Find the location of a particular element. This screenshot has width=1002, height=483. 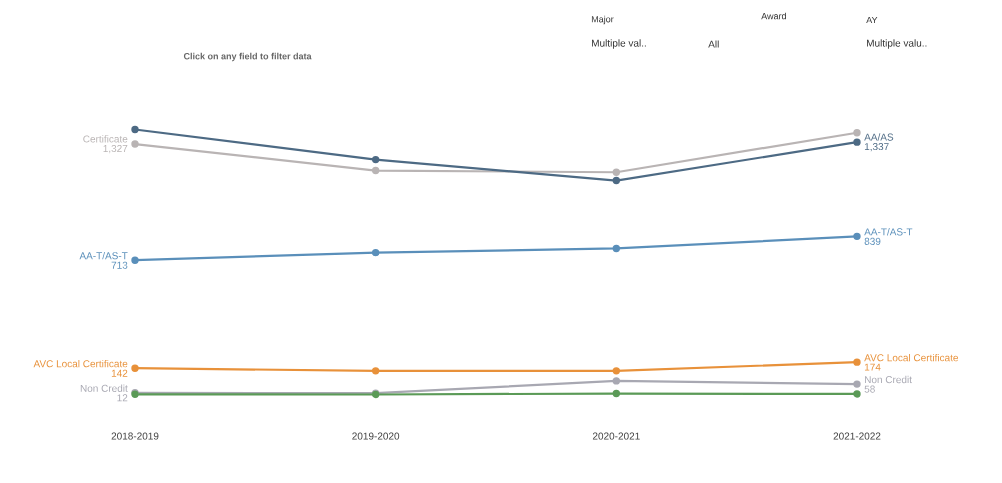

series-label: AVC Local Certificate is located at coordinates (911, 357).